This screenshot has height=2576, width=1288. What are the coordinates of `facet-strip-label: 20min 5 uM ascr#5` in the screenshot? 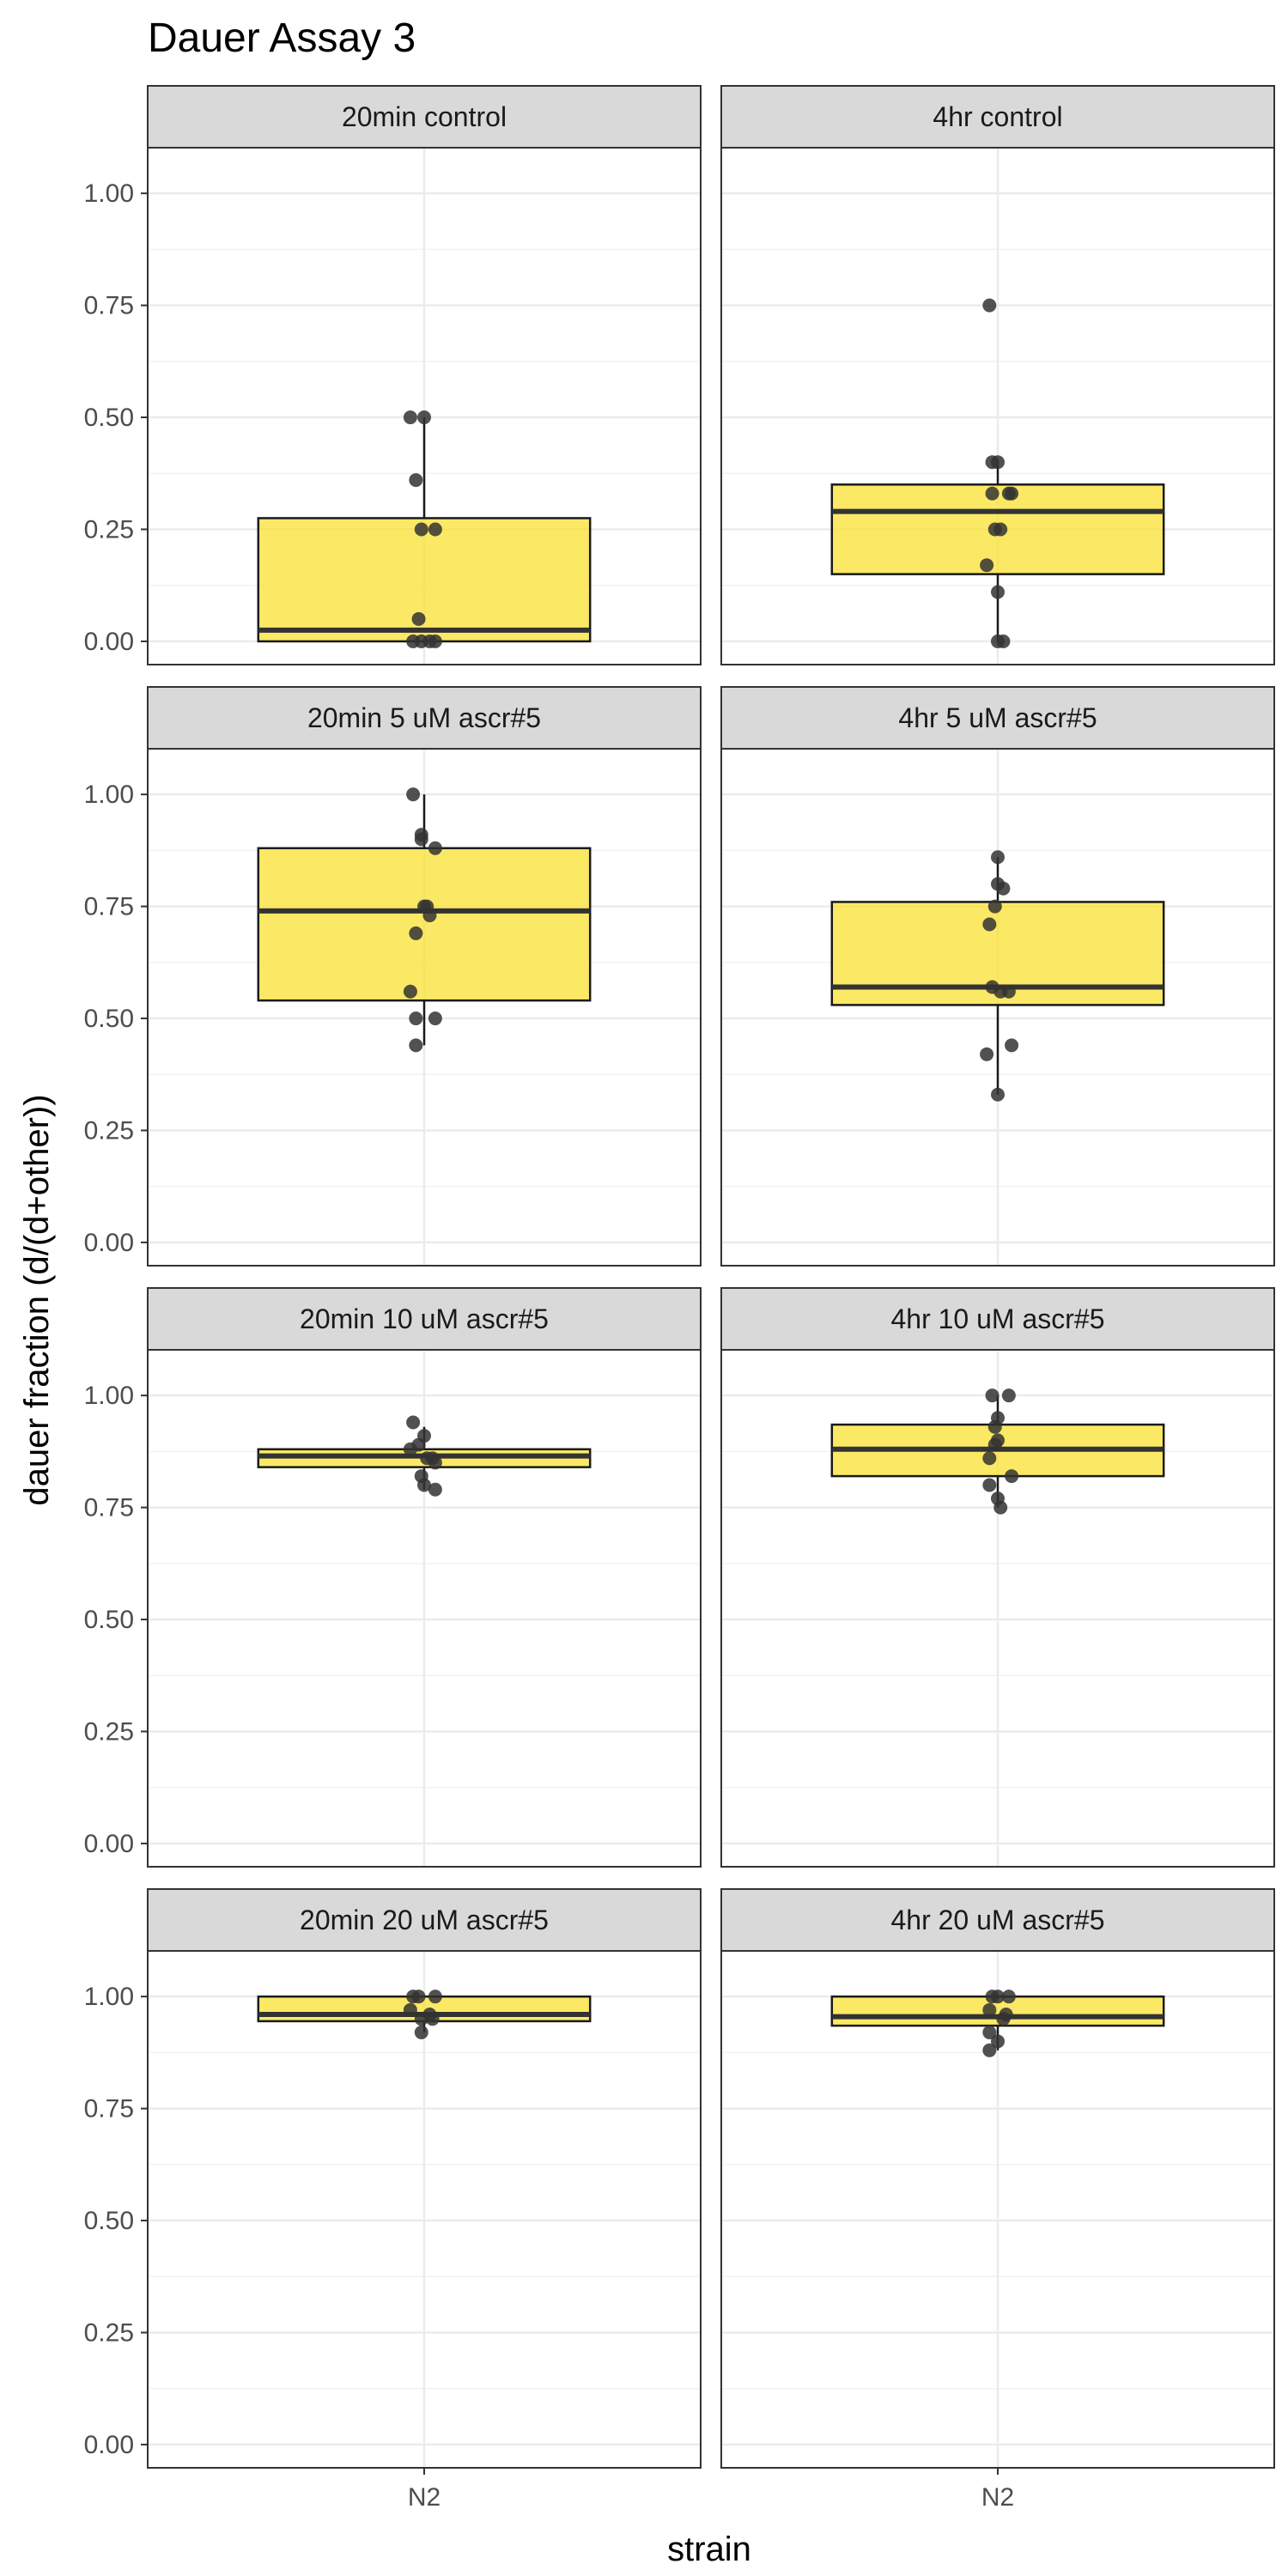 It's located at (424, 717).